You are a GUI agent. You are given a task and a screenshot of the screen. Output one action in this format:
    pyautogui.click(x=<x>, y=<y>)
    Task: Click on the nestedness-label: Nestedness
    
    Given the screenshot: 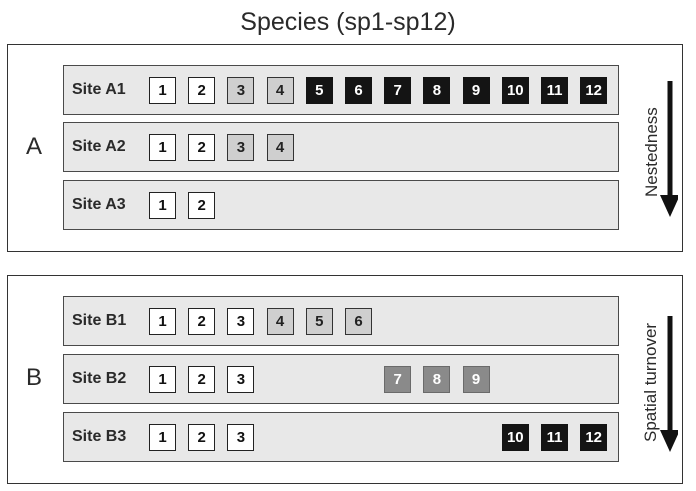 What is the action you would take?
    pyautogui.click(x=651, y=152)
    